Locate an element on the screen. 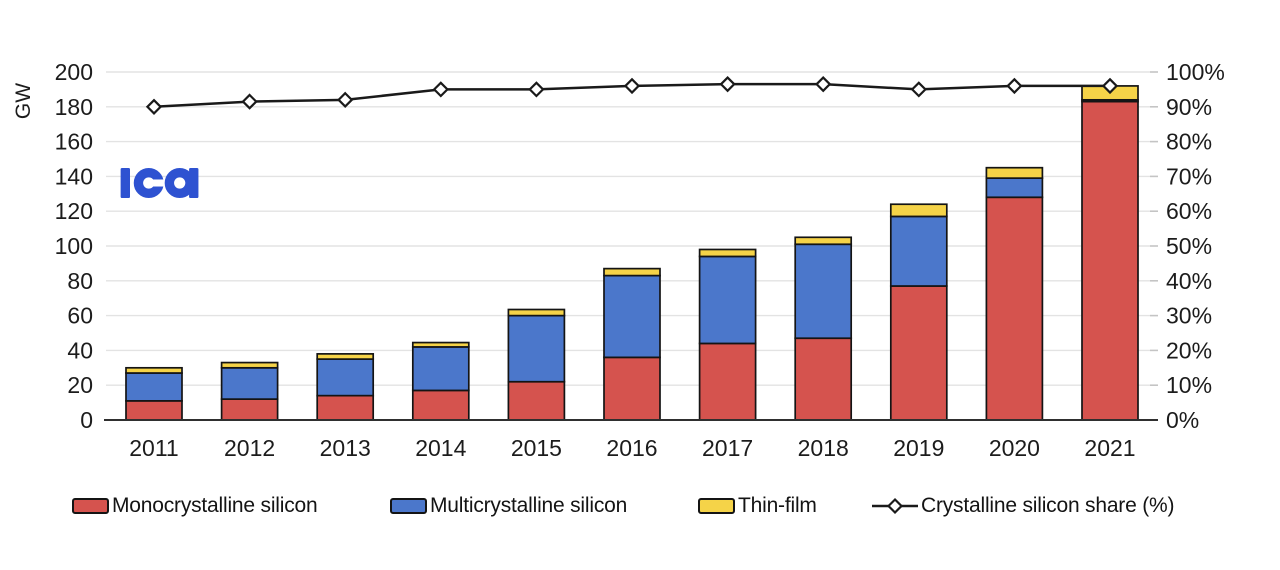 This screenshot has height=570, width=1280. bar-2014-thin-film-segment is located at coordinates (440, 344).